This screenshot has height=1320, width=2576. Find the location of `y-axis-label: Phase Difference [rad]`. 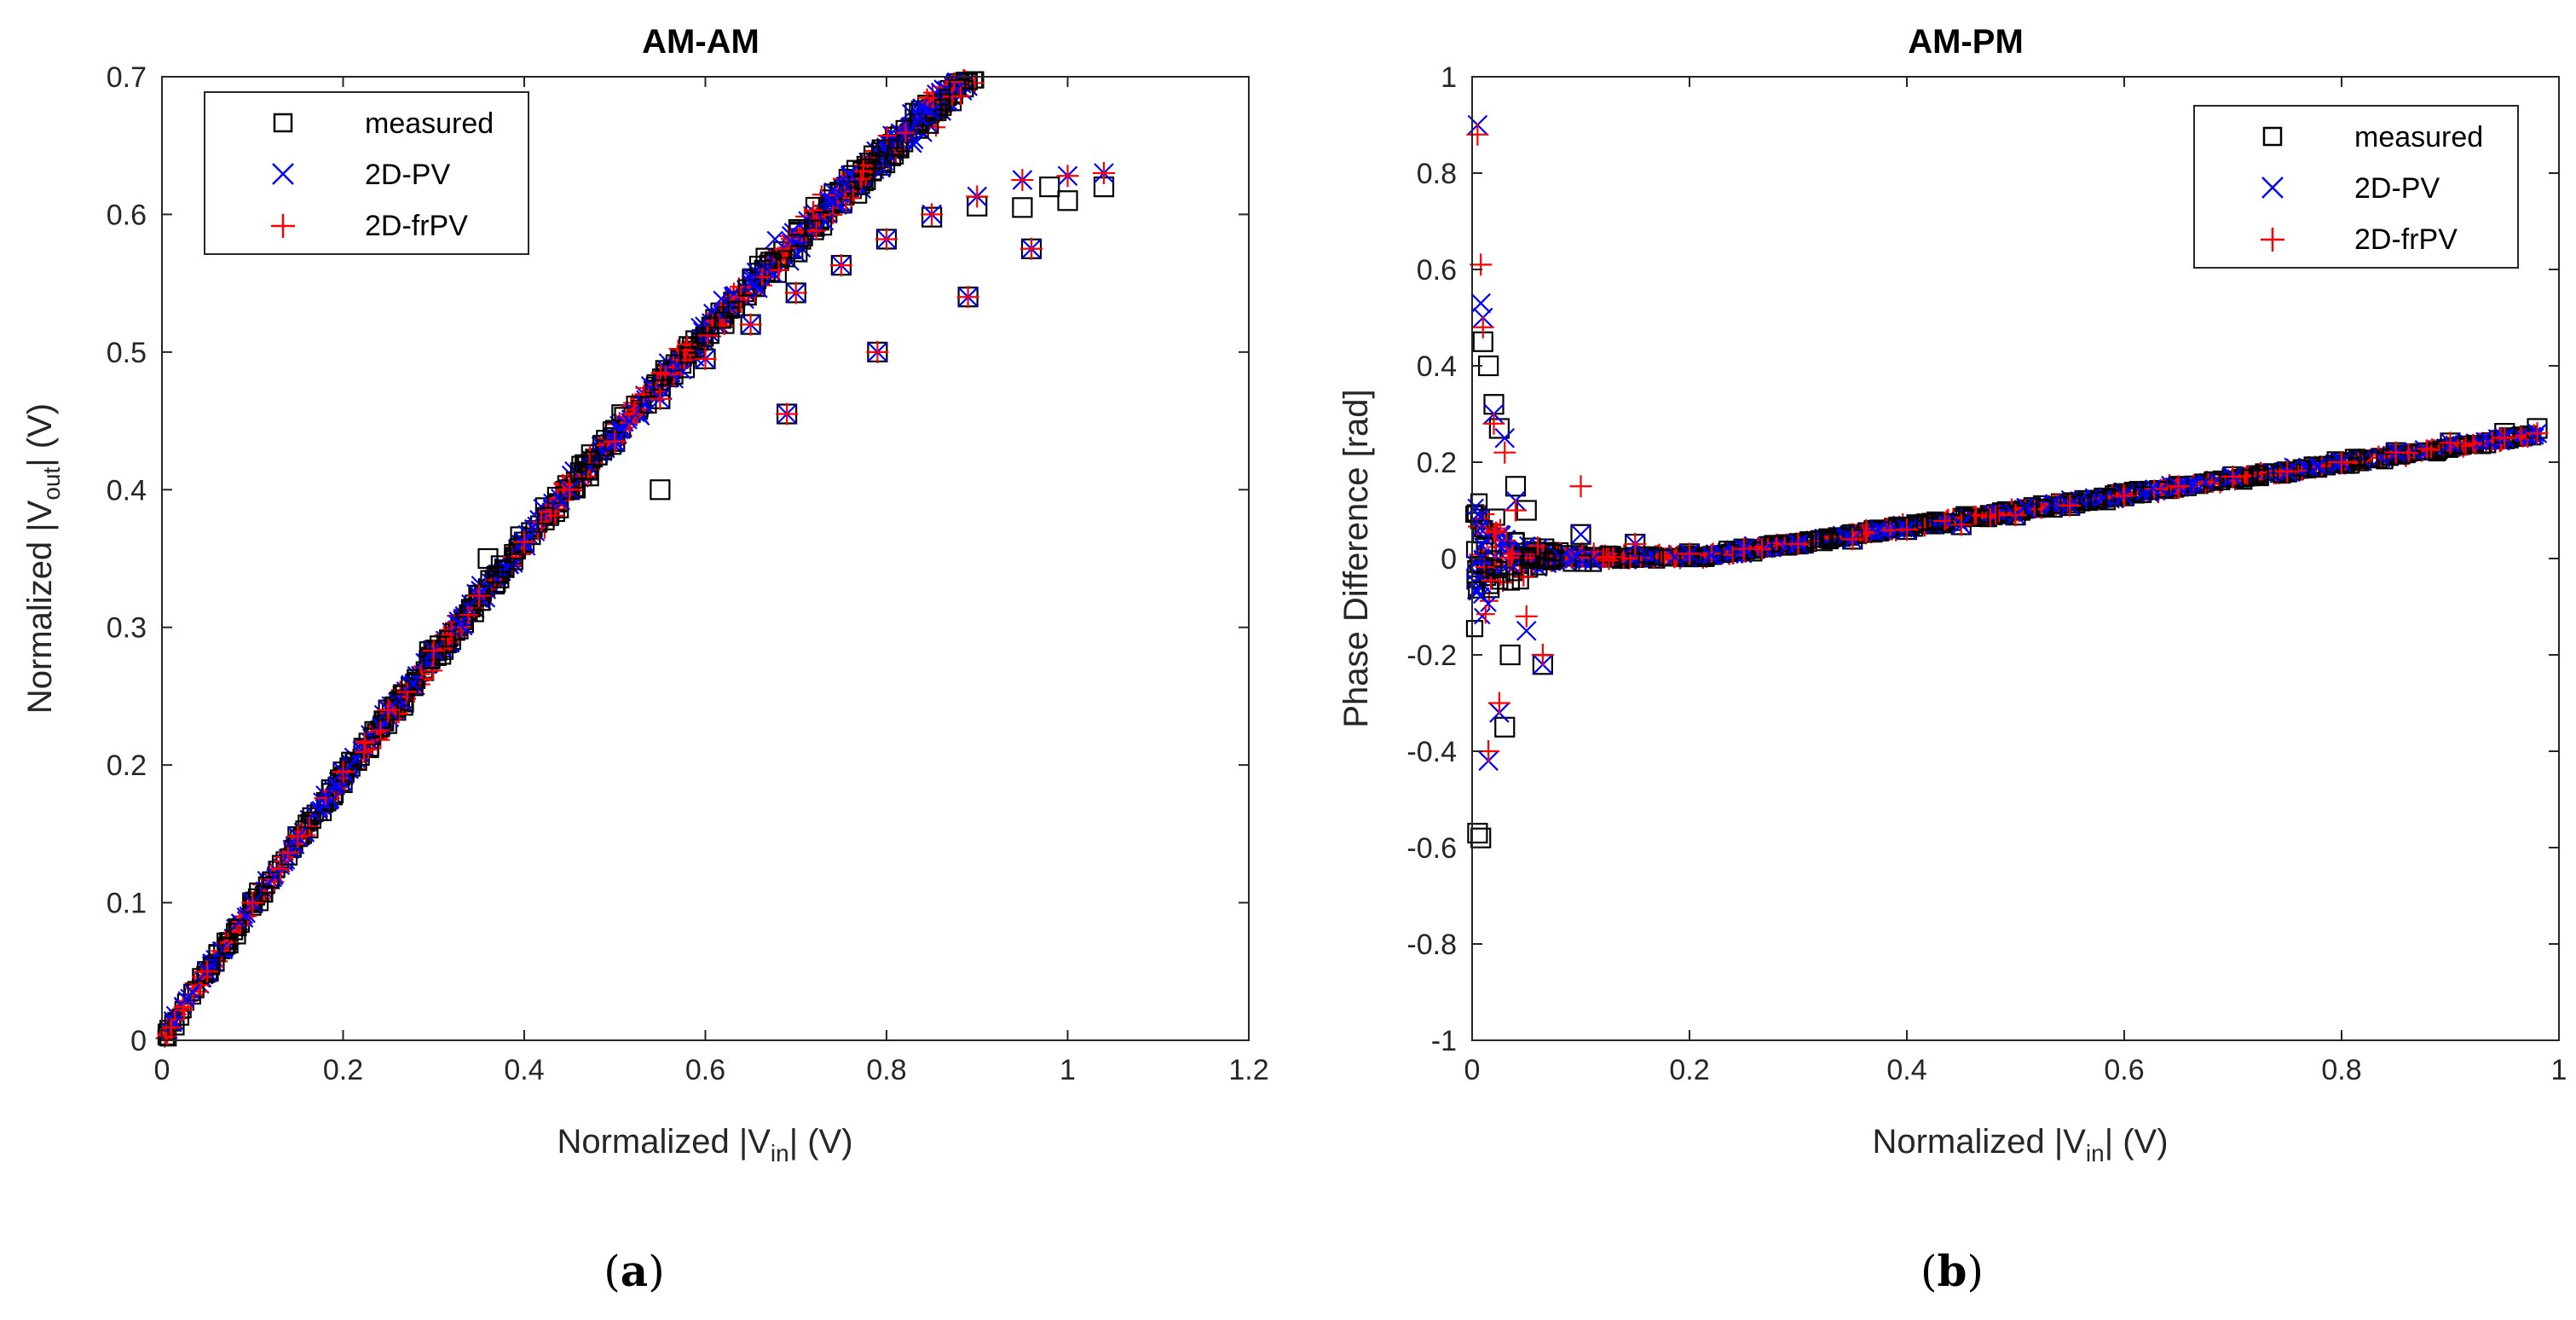

y-axis-label: Phase Difference [rad] is located at coordinates (1356, 558).